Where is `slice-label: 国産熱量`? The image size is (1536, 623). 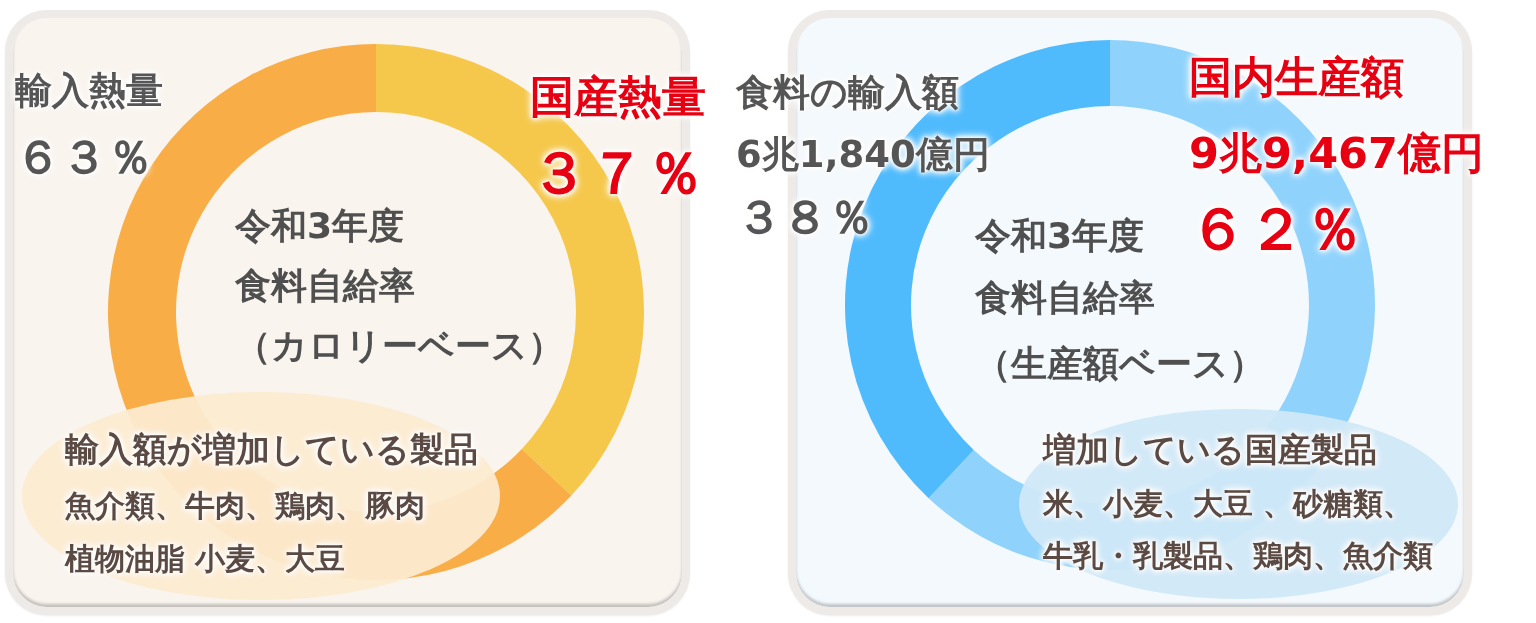
slice-label: 国産熱量 is located at coordinates (618, 97).